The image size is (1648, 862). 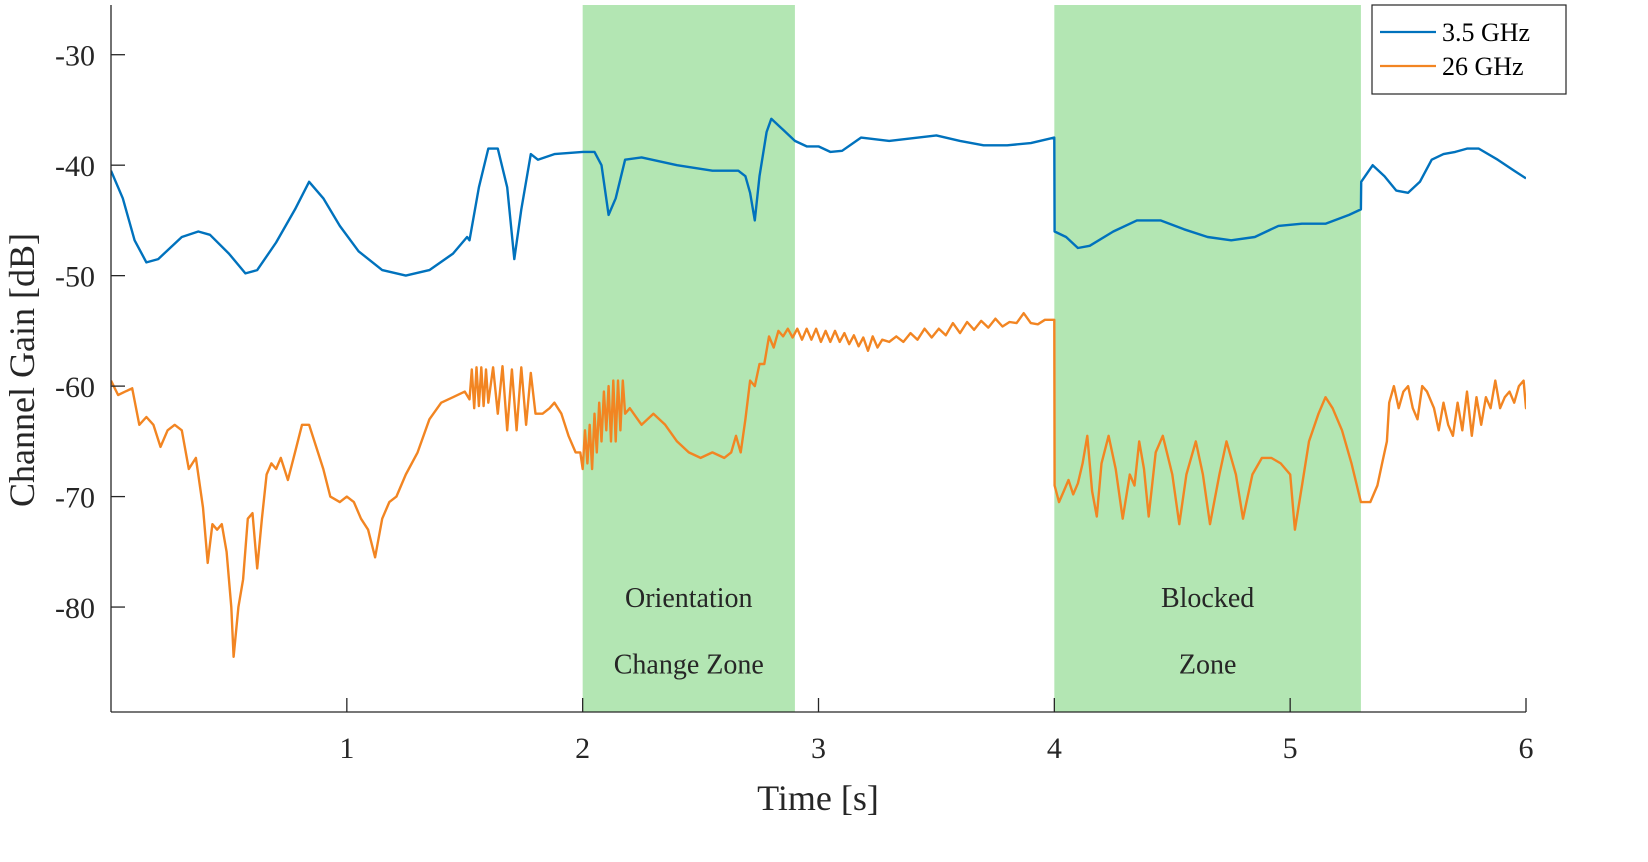 I want to click on orientation-change-zone-label-line-1: Orientation, so click(x=689, y=598).